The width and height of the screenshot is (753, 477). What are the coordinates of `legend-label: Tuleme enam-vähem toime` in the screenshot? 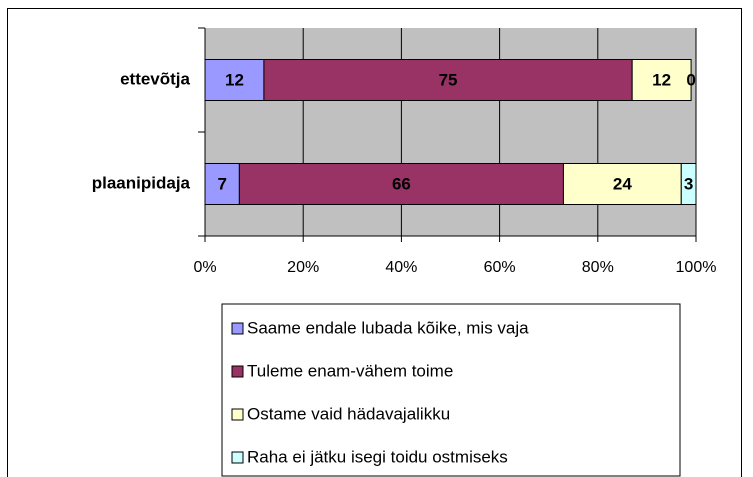 It's located at (350, 370).